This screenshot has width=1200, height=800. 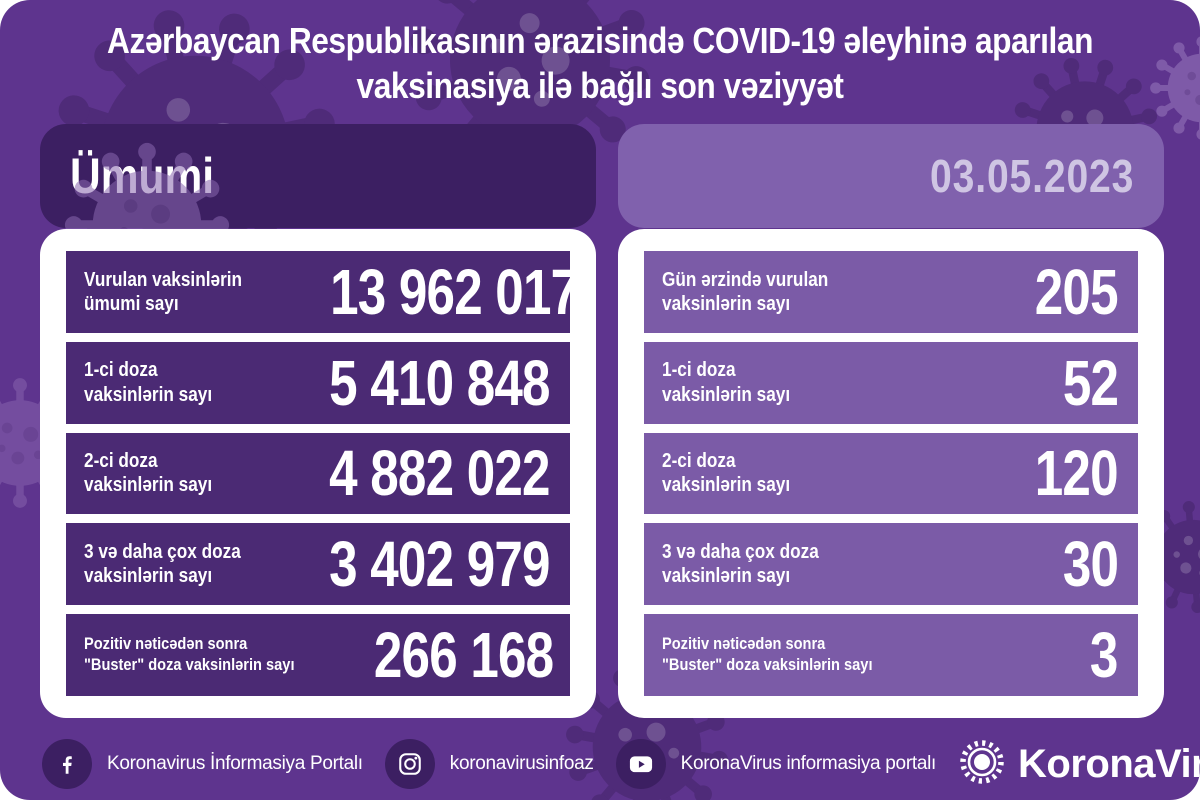 I want to click on virus-logo-icon, so click(x=982, y=764).